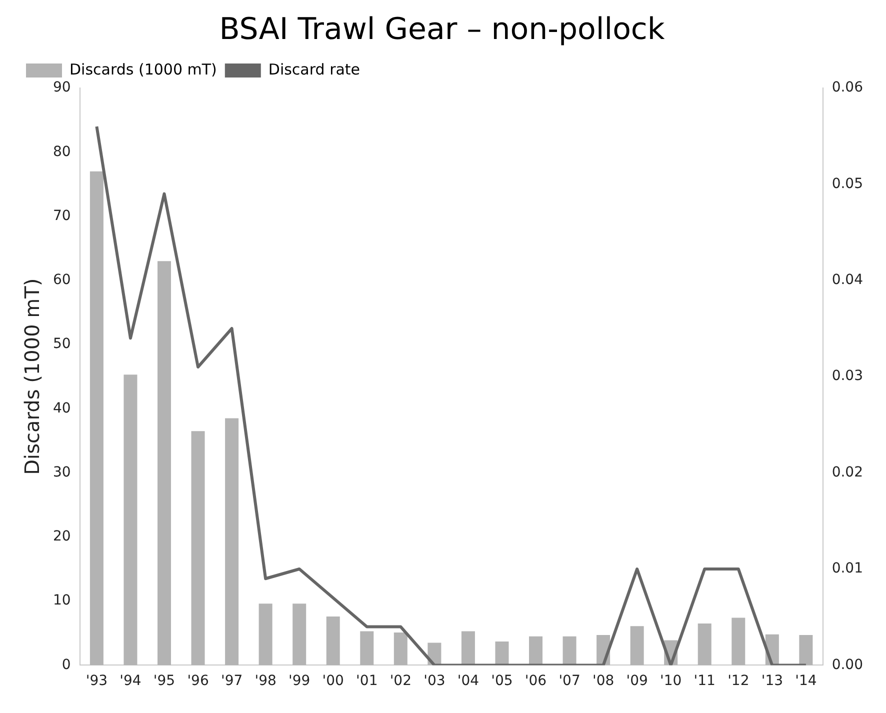 Image resolution: width=886 pixels, height=713 pixels. What do you see at coordinates (143, 69) in the screenshot?
I see `legend-label: Discards (1000 mT)` at bounding box center [143, 69].